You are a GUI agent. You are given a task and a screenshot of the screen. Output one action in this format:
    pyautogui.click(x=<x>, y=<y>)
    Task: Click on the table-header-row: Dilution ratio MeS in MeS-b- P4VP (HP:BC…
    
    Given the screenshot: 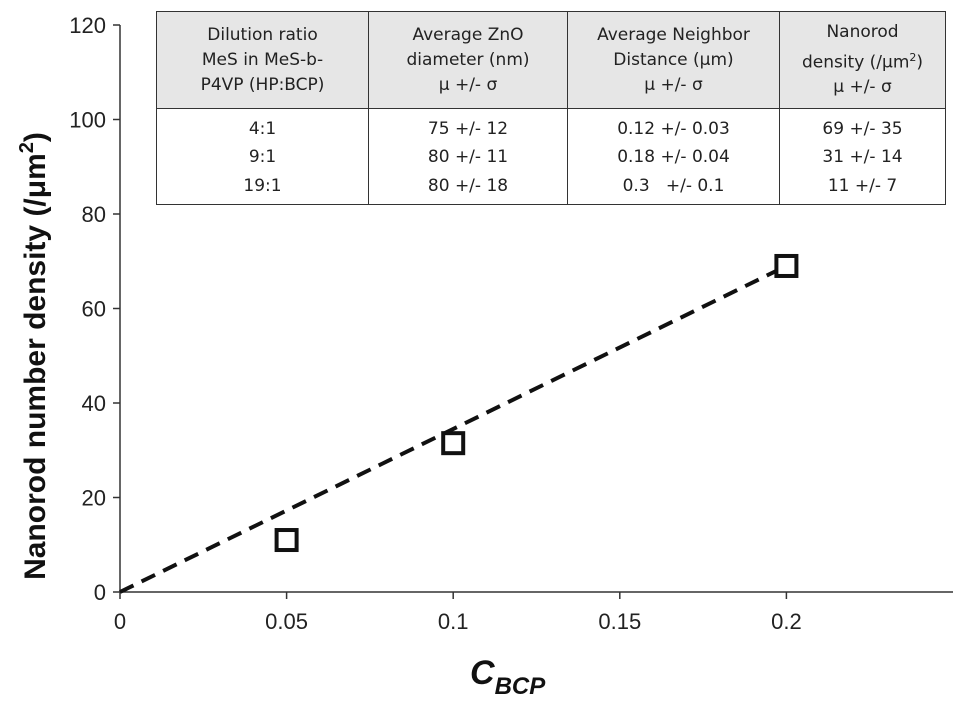 What is the action you would take?
    pyautogui.click(x=551, y=60)
    